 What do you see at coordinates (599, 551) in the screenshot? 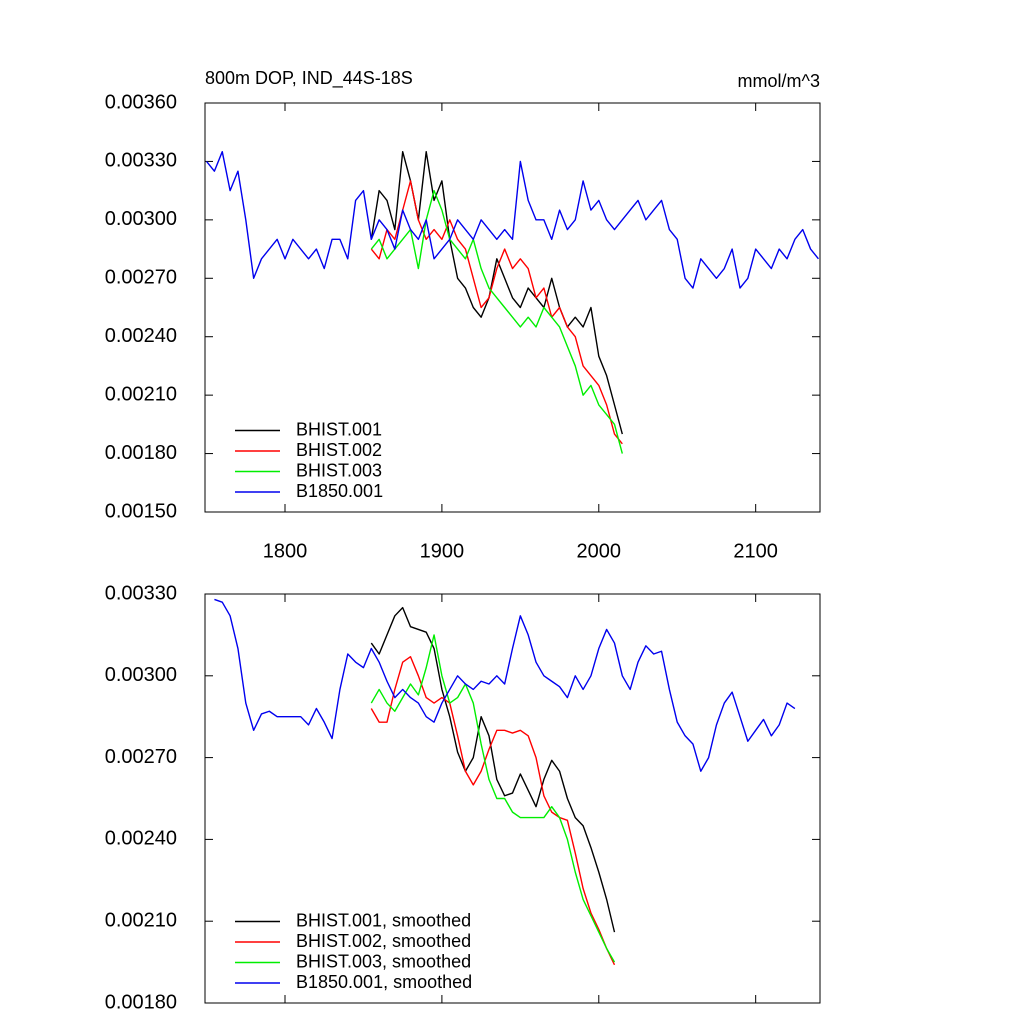
I see `x-tick-label: 2000` at bounding box center [599, 551].